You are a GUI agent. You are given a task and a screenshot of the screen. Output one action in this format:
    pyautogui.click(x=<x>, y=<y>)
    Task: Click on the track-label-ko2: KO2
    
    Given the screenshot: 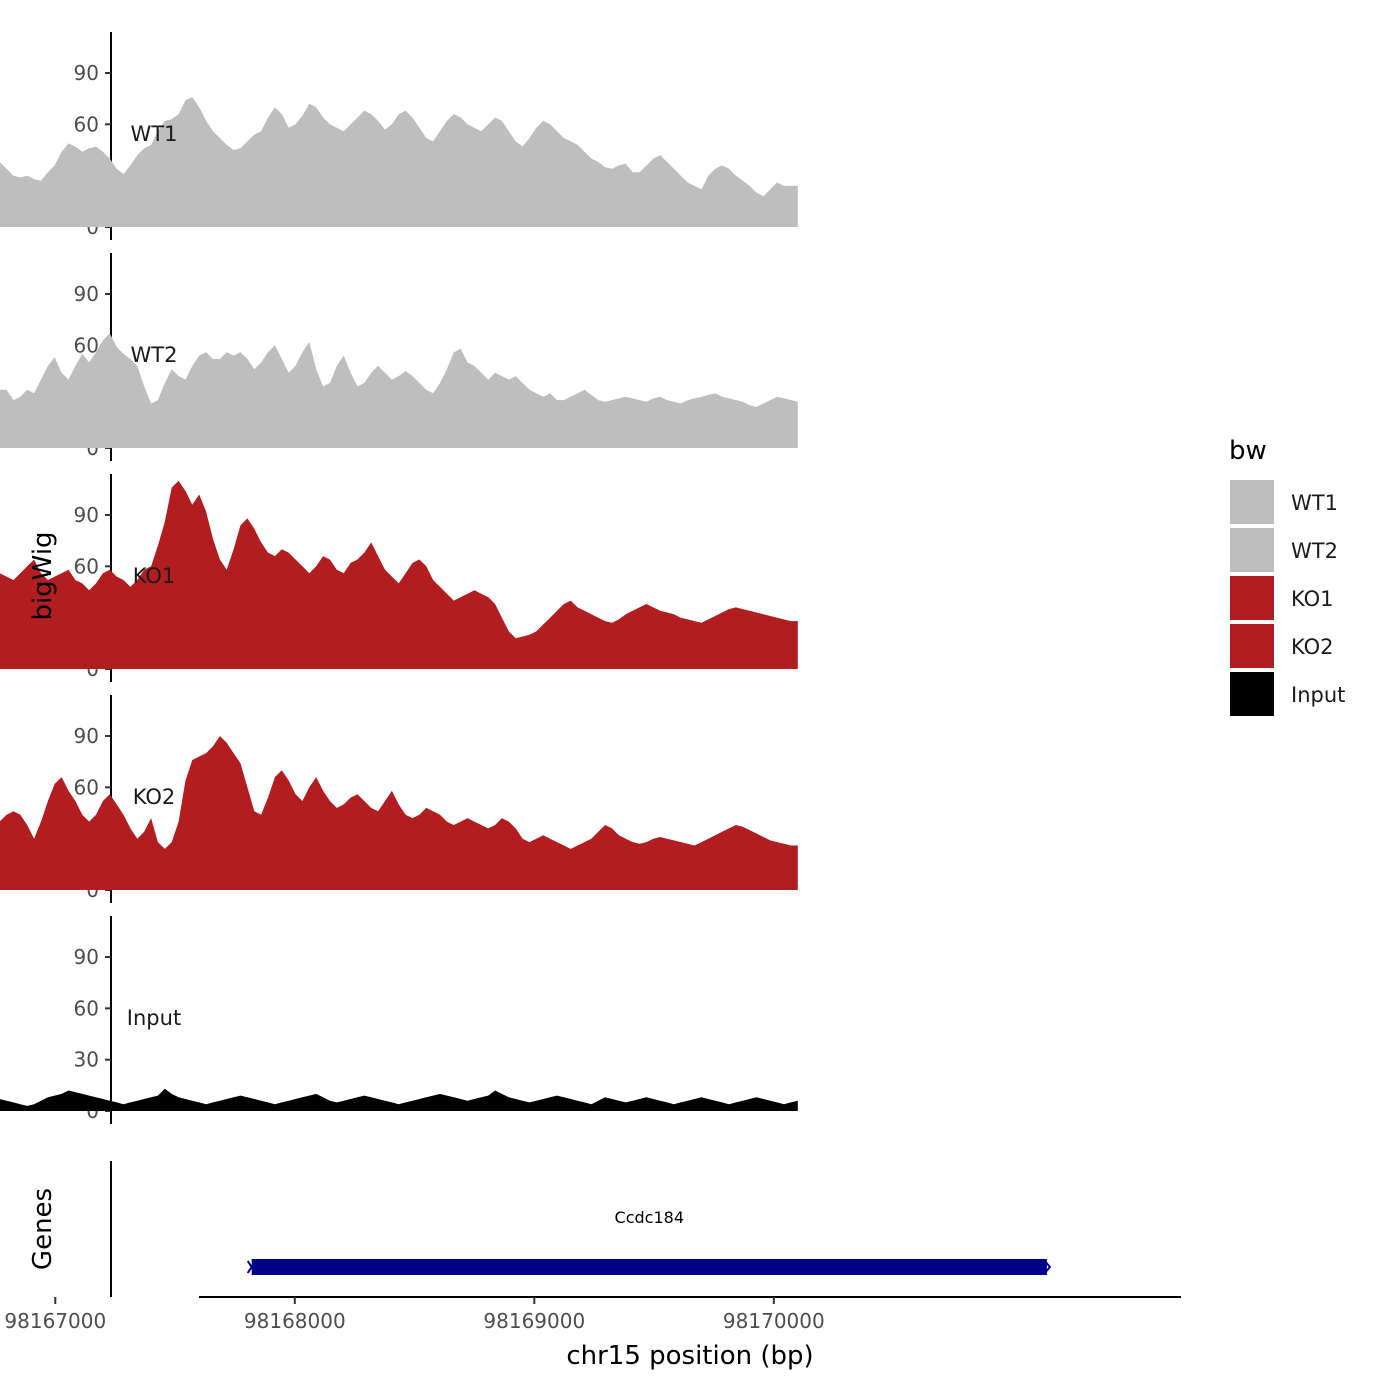 What is the action you would take?
    pyautogui.click(x=154, y=797)
    